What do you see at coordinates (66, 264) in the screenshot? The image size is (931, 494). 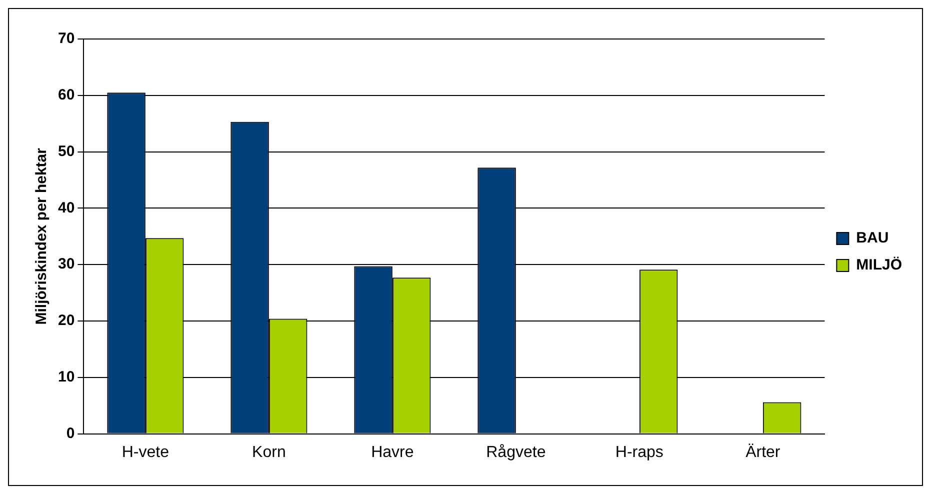 I see `y-tick-label: 30` at bounding box center [66, 264].